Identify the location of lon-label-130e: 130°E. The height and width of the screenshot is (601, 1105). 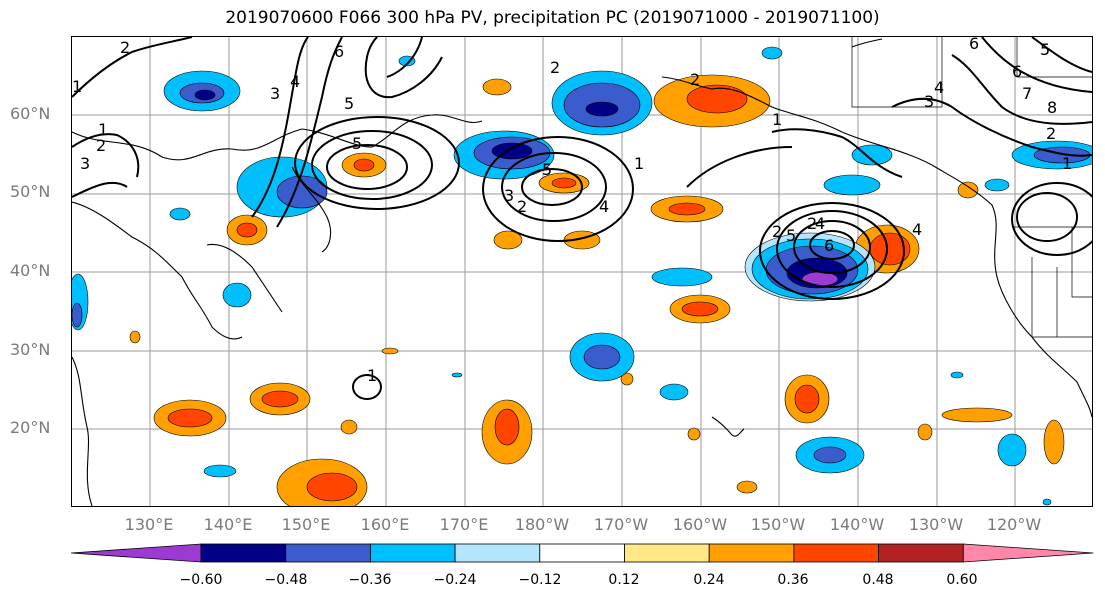
(149, 524).